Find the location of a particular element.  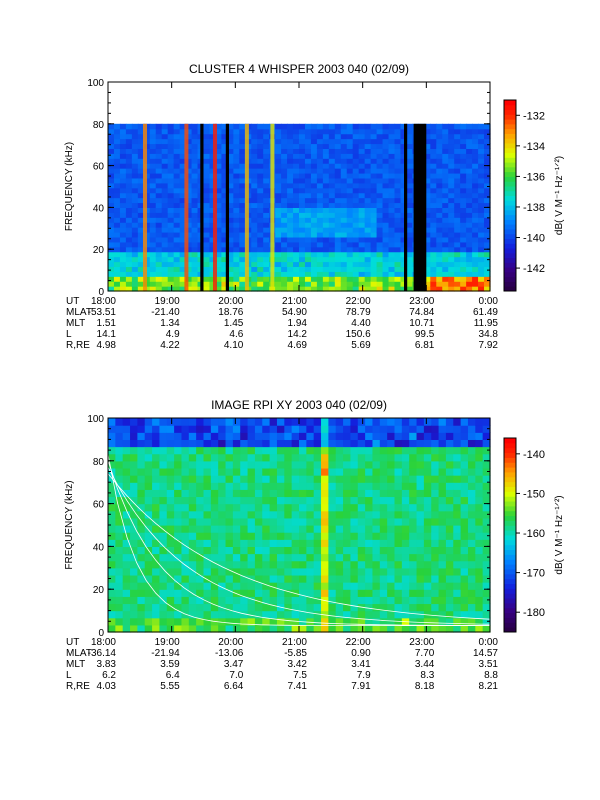

ephemeris-value: 99.5 is located at coordinates (425, 334).